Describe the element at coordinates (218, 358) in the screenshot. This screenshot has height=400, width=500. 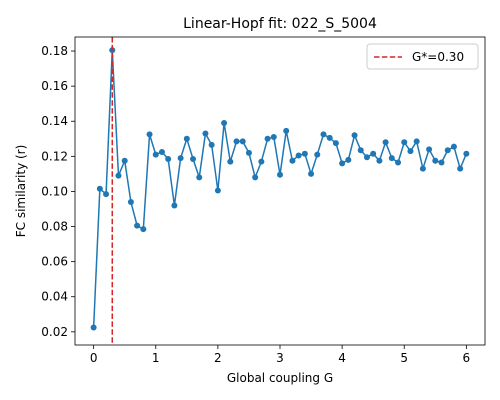
I see `x-tick-label: 2` at that location.